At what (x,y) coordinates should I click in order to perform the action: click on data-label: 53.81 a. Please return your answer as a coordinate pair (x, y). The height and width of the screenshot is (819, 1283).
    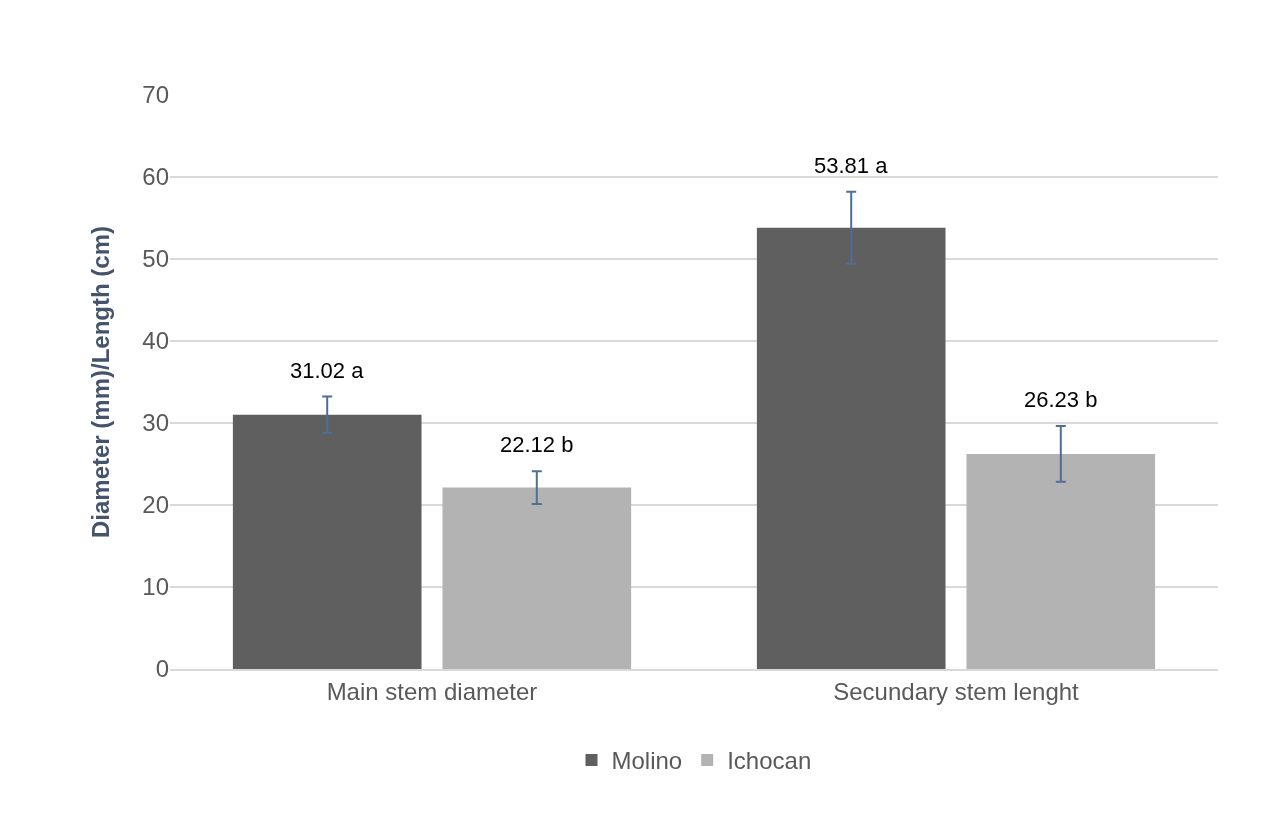
    Looking at the image, I should click on (851, 165).